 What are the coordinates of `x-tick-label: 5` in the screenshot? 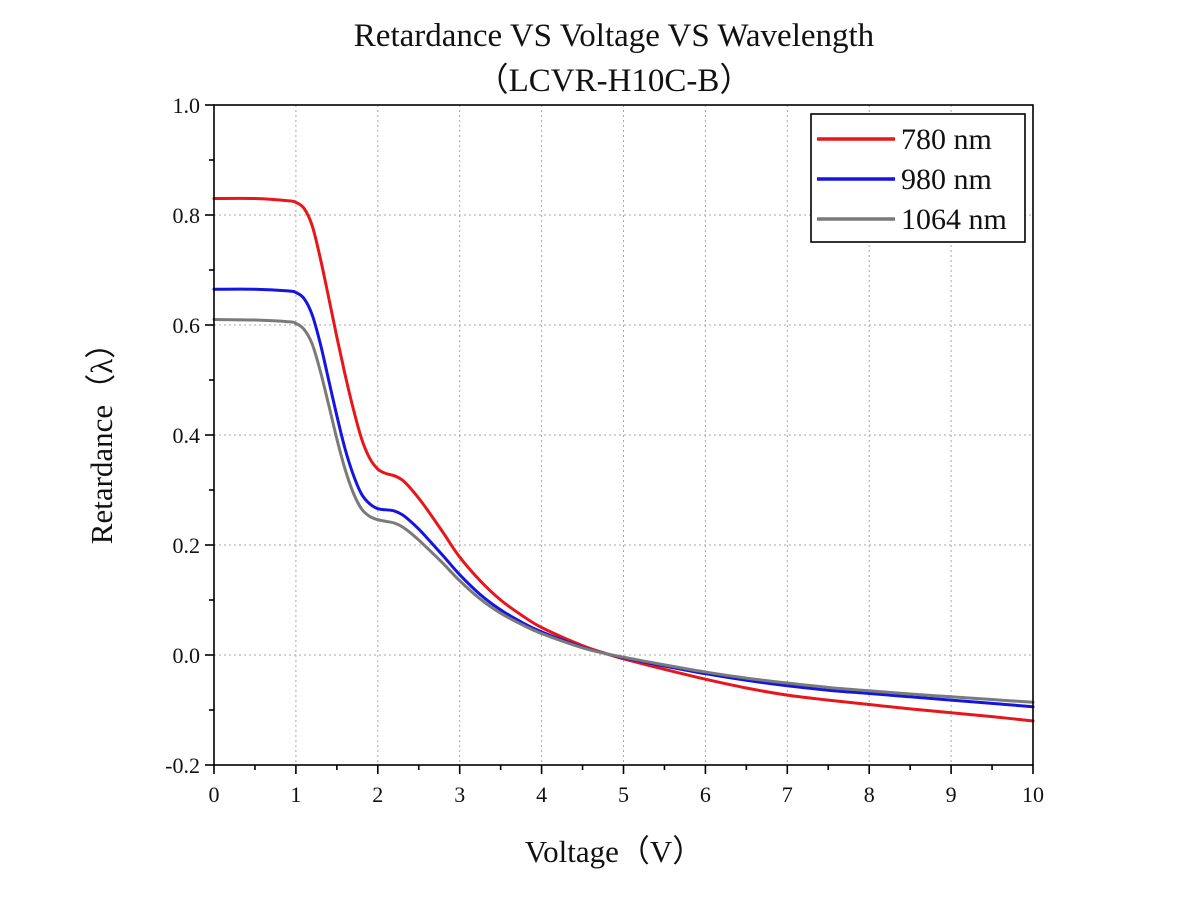 It's located at (623, 794).